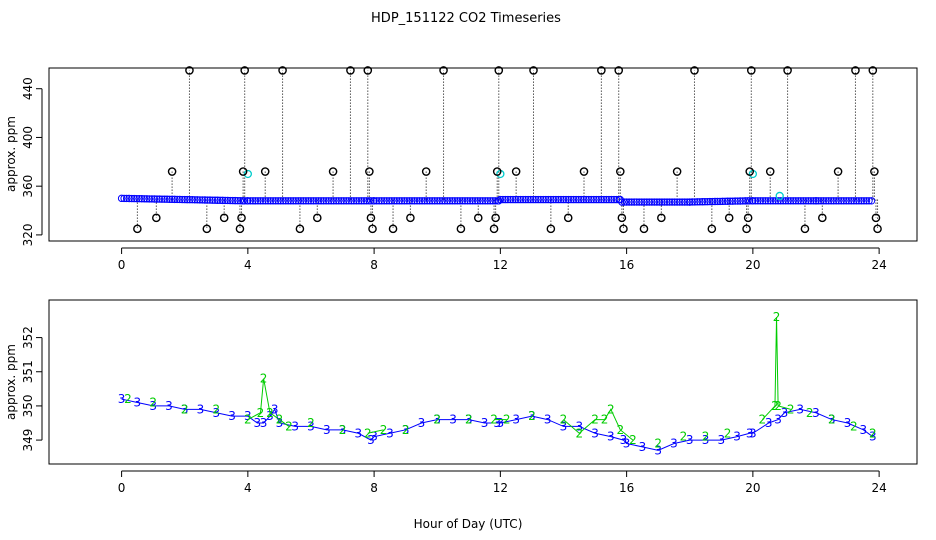  Describe the element at coordinates (28, 137) in the screenshot. I see `y-tick-label: 400` at that location.